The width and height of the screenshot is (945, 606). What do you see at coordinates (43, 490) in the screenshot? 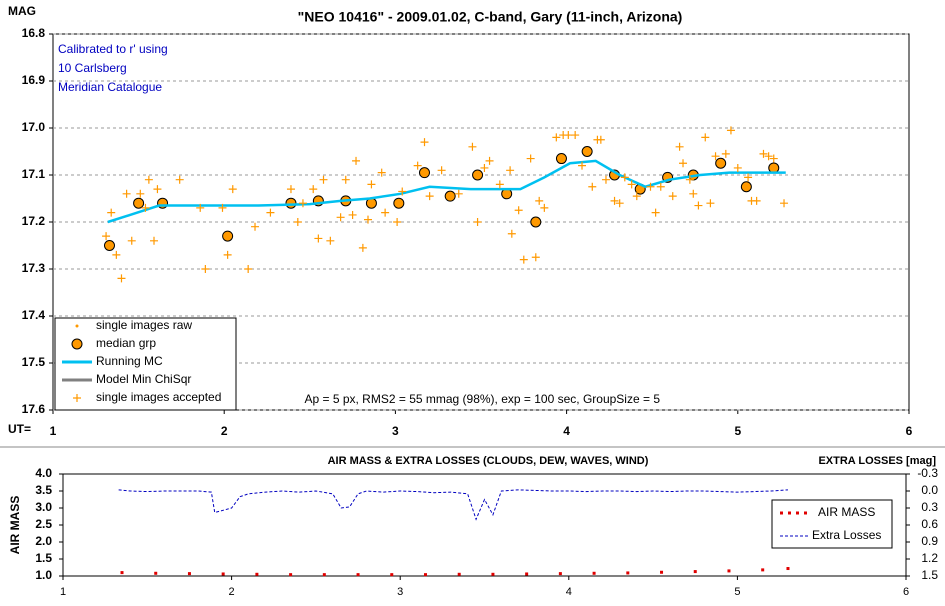
I see `y-tick-label: 3.5` at bounding box center [43, 490].